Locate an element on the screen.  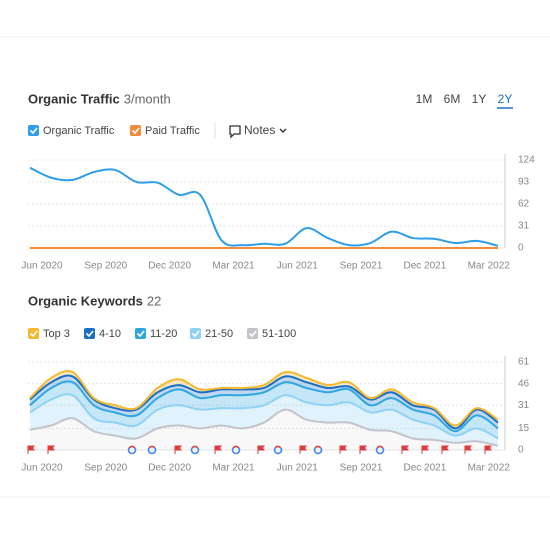
chart-title: Organic Keywords is located at coordinates (85, 300).